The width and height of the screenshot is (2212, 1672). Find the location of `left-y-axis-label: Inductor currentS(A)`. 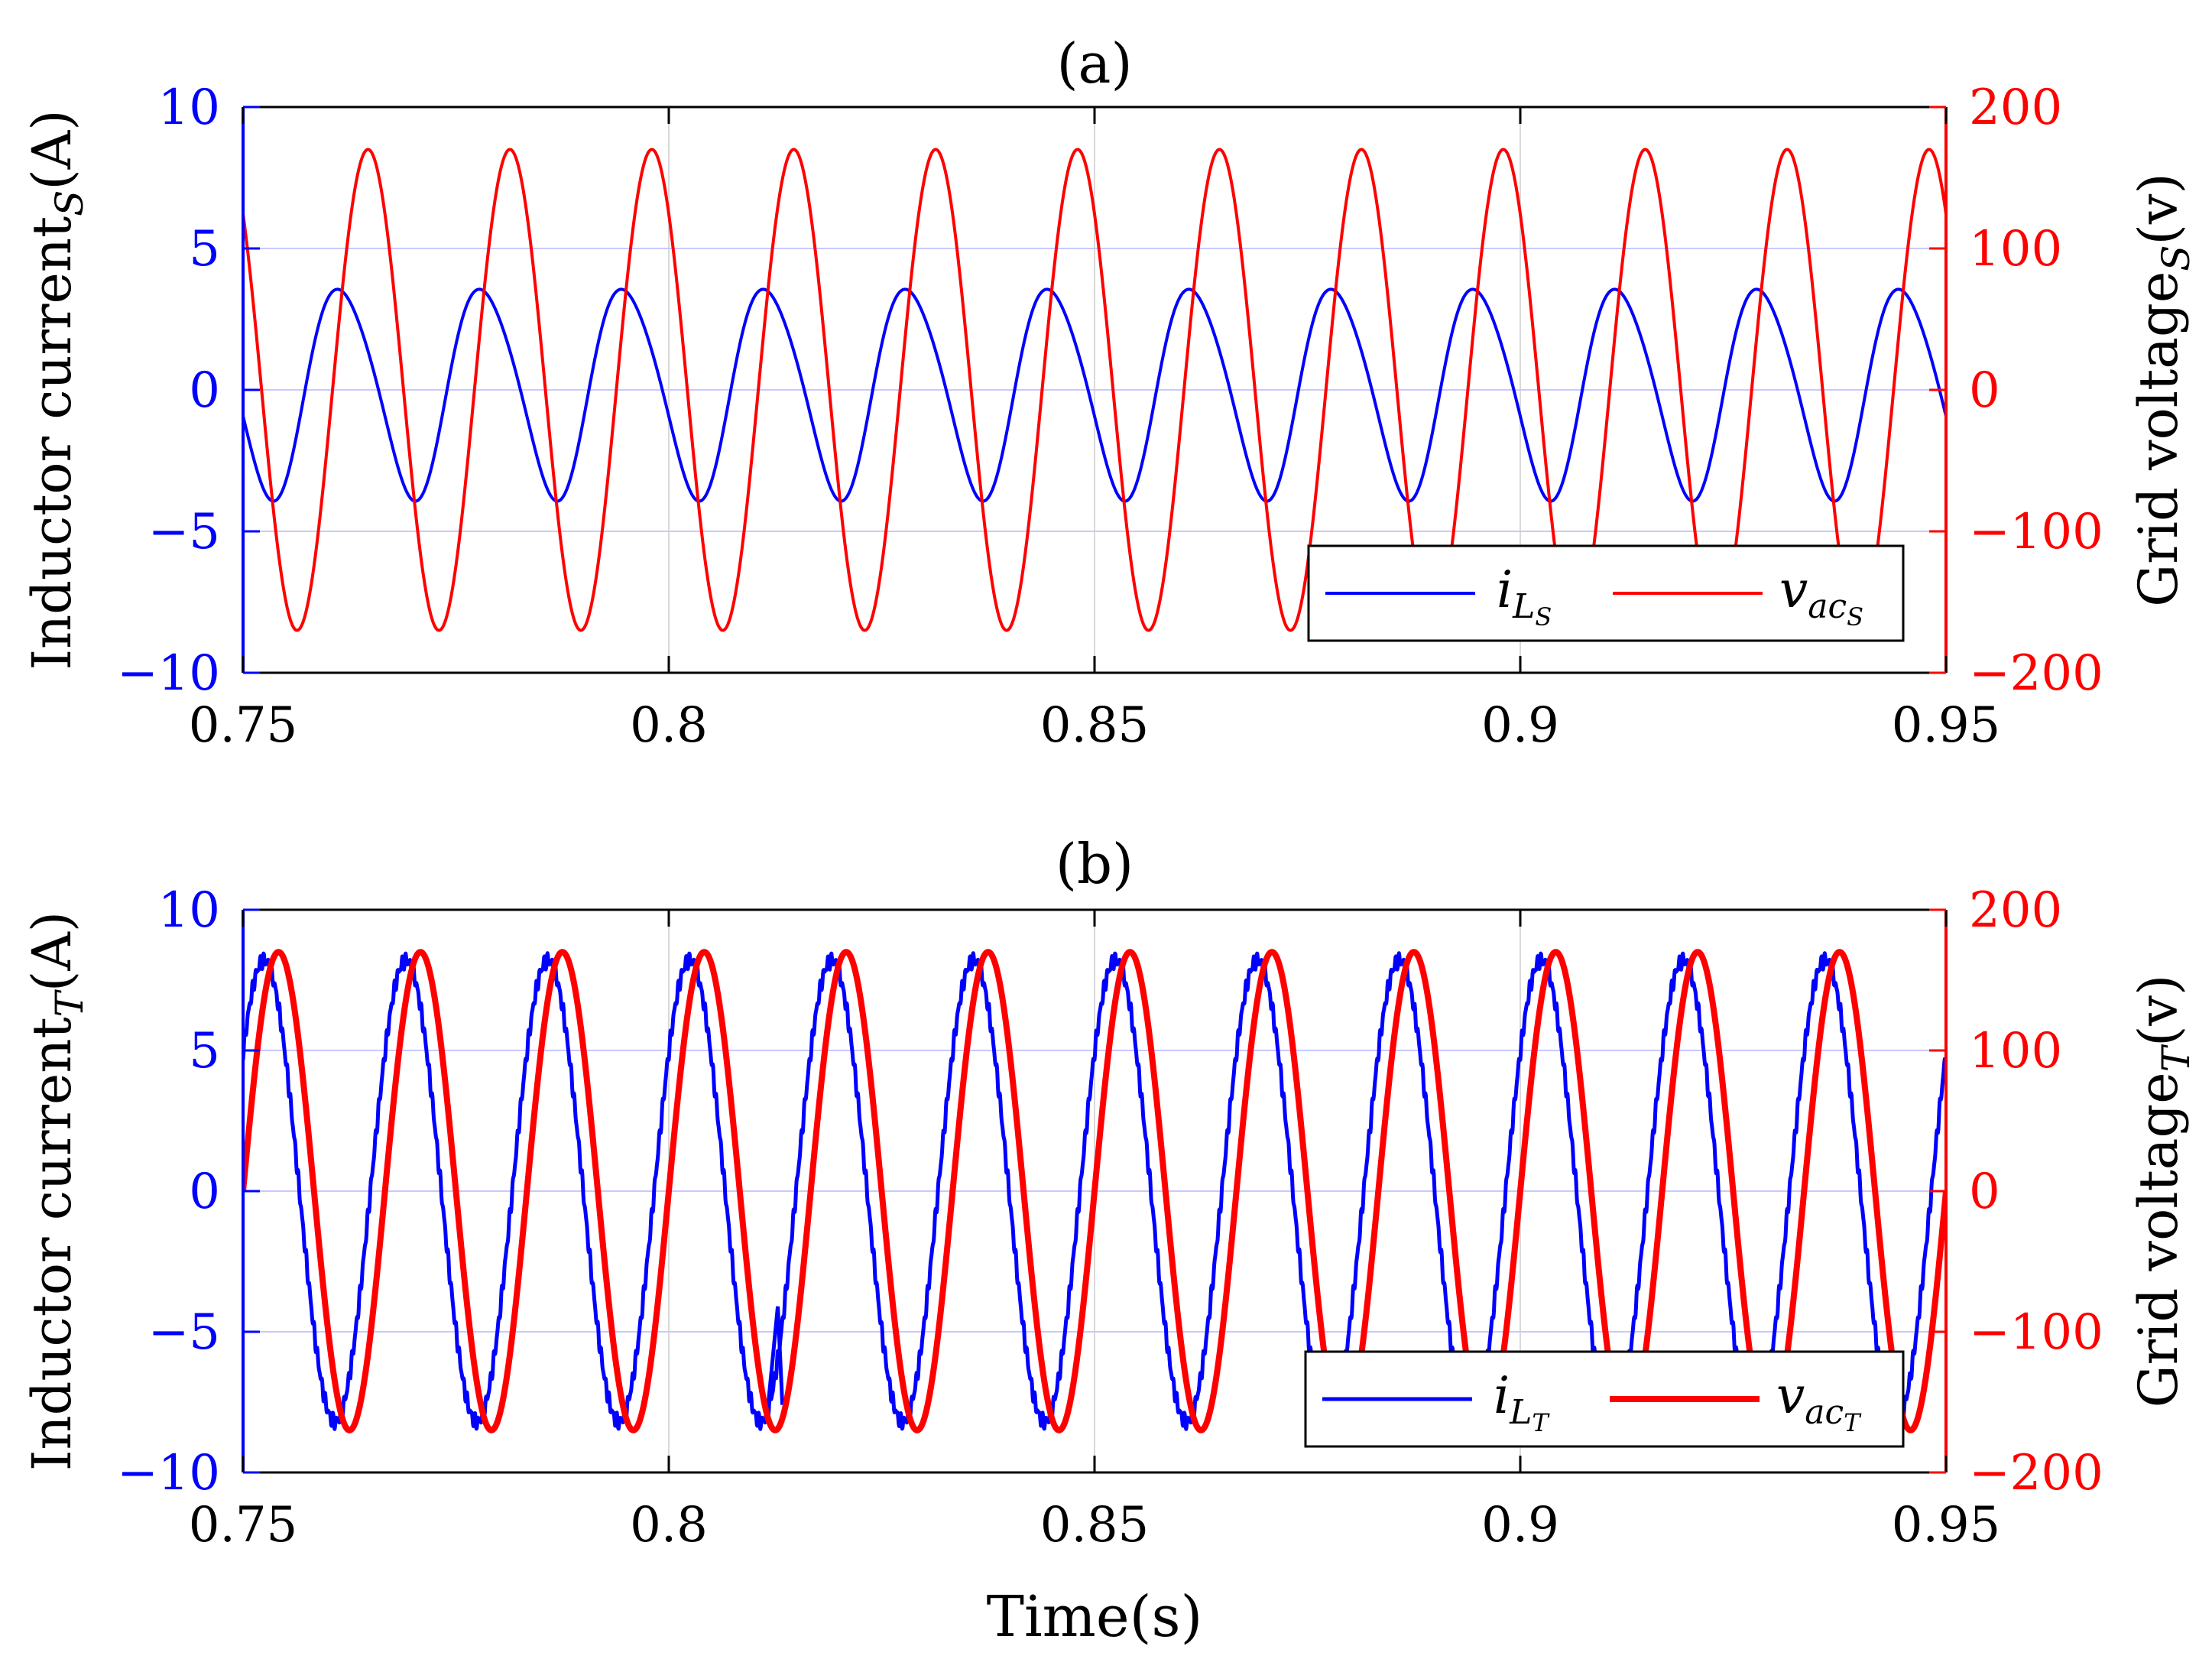

left-y-axis-label: Inductor currentS(A) is located at coordinates (56, 390).